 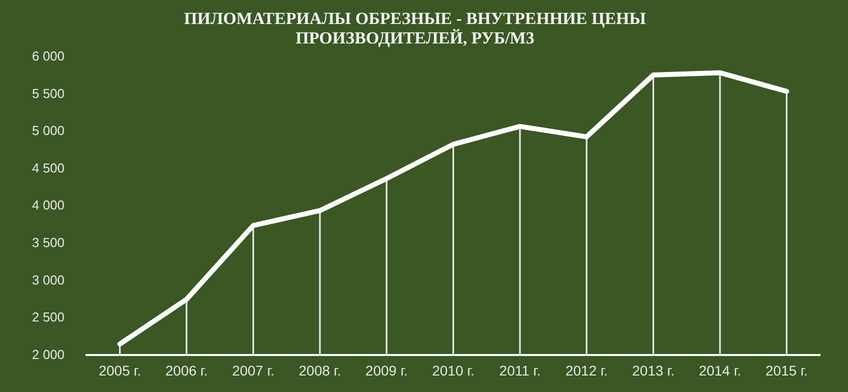 What do you see at coordinates (48, 93) in the screenshot?
I see `y-tick-label: 5 500` at bounding box center [48, 93].